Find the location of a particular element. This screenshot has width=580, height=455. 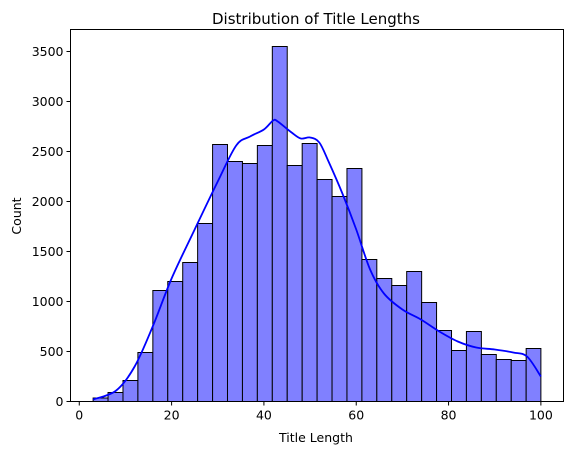

x-tick-label: 0 is located at coordinates (79, 415).